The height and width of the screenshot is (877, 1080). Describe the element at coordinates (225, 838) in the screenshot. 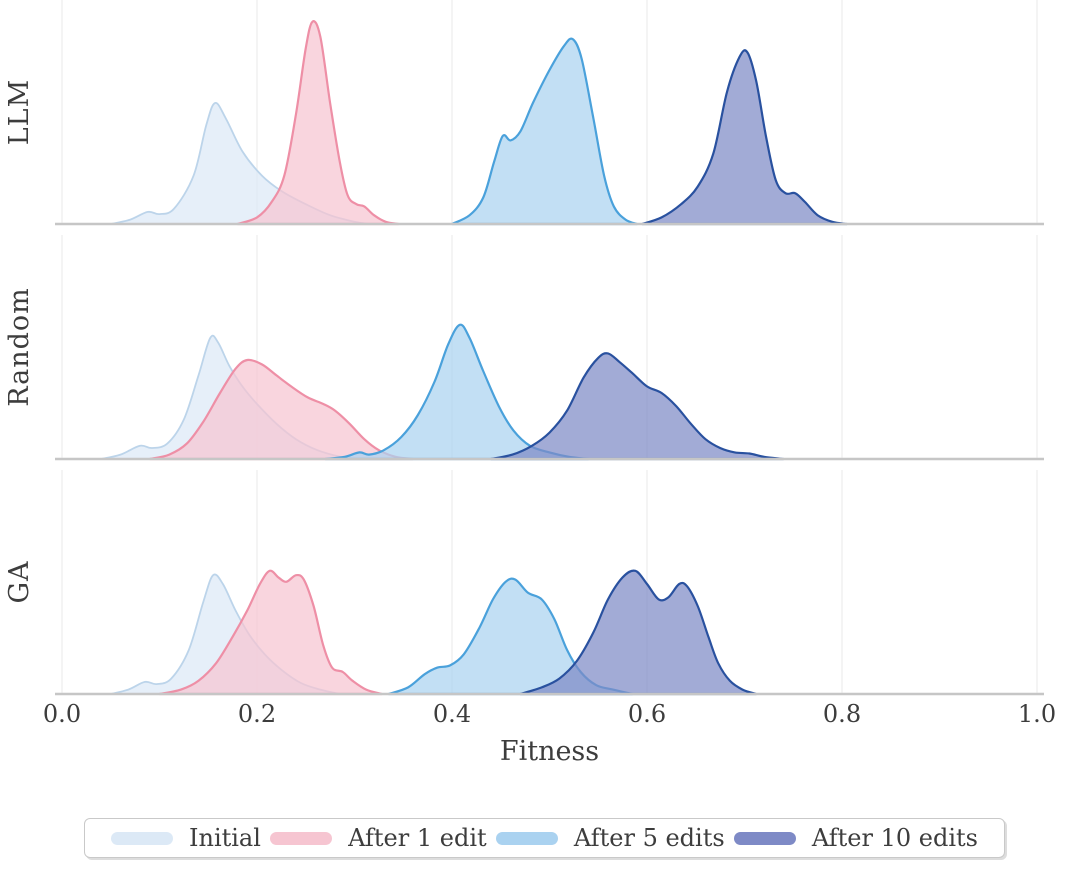

I see `legend-label: Initial` at that location.